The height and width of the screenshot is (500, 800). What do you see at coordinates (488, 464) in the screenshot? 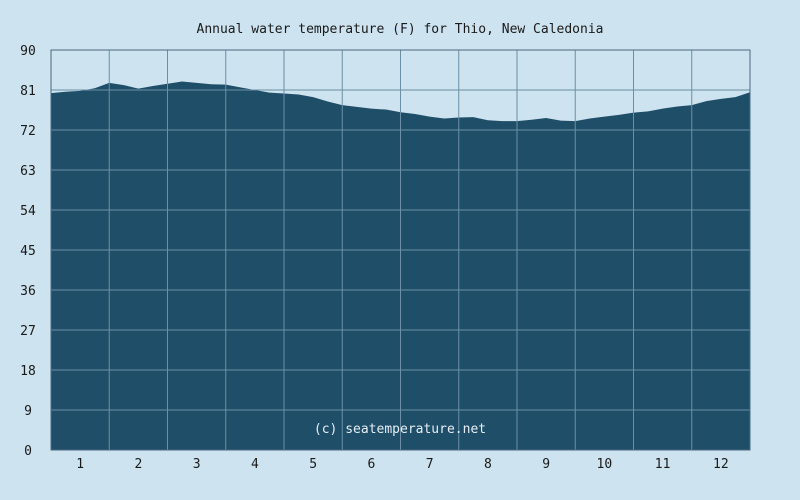
I see `x-tick-label: 8` at bounding box center [488, 464].